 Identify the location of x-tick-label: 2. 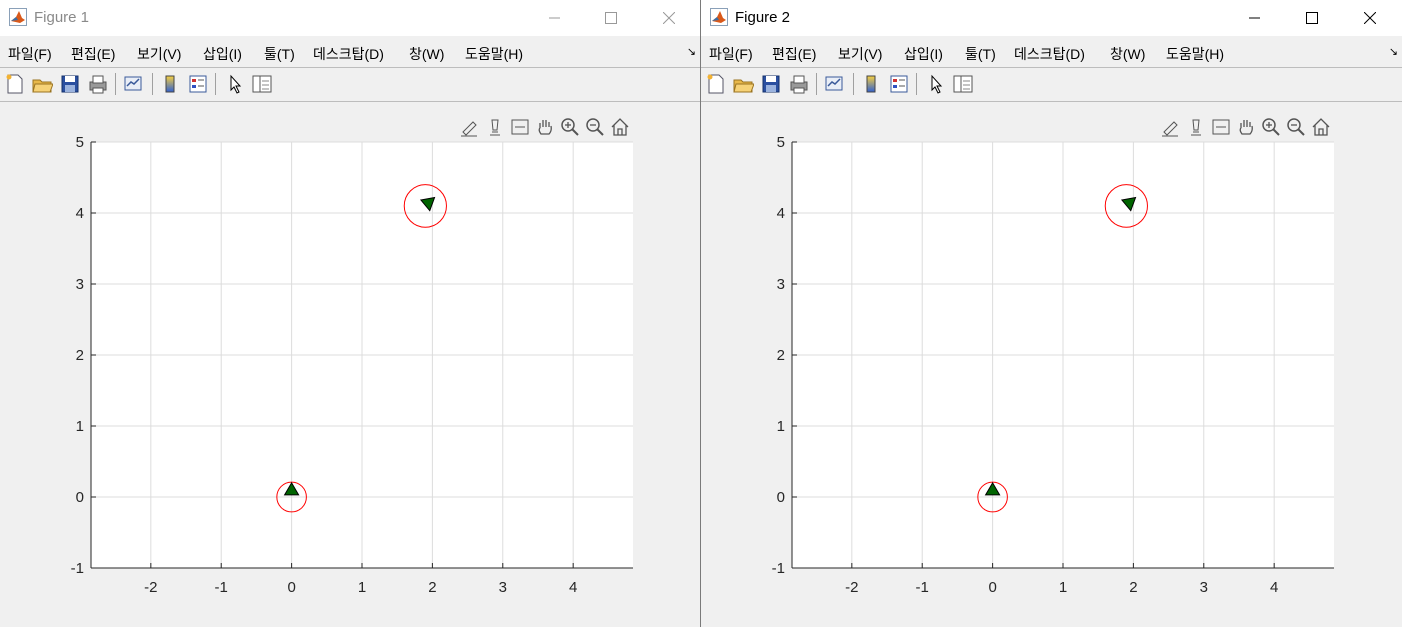
(432, 587).